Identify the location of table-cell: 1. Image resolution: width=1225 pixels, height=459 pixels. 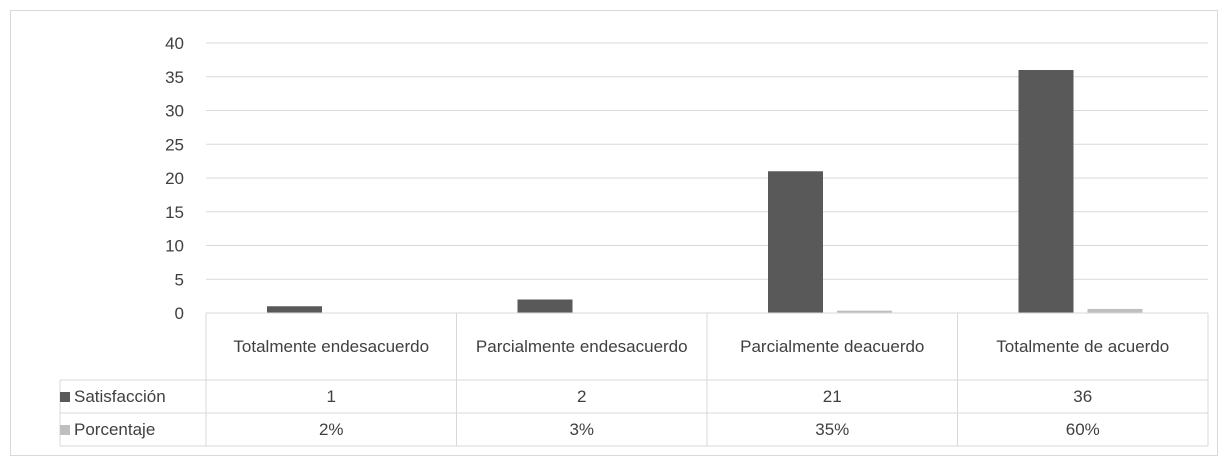
(331, 396).